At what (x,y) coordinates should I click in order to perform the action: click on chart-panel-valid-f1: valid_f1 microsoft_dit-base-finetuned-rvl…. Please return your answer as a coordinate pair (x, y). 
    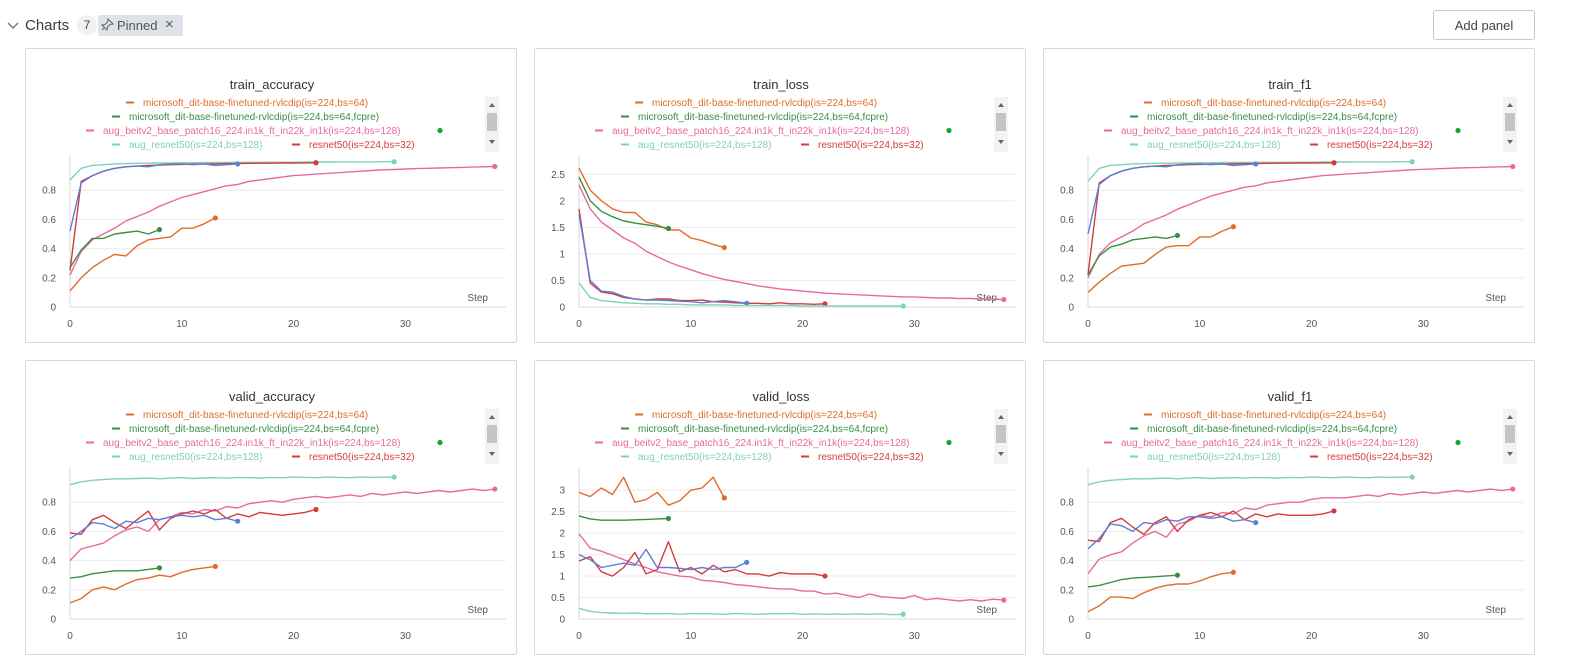
    Looking at the image, I should click on (1289, 507).